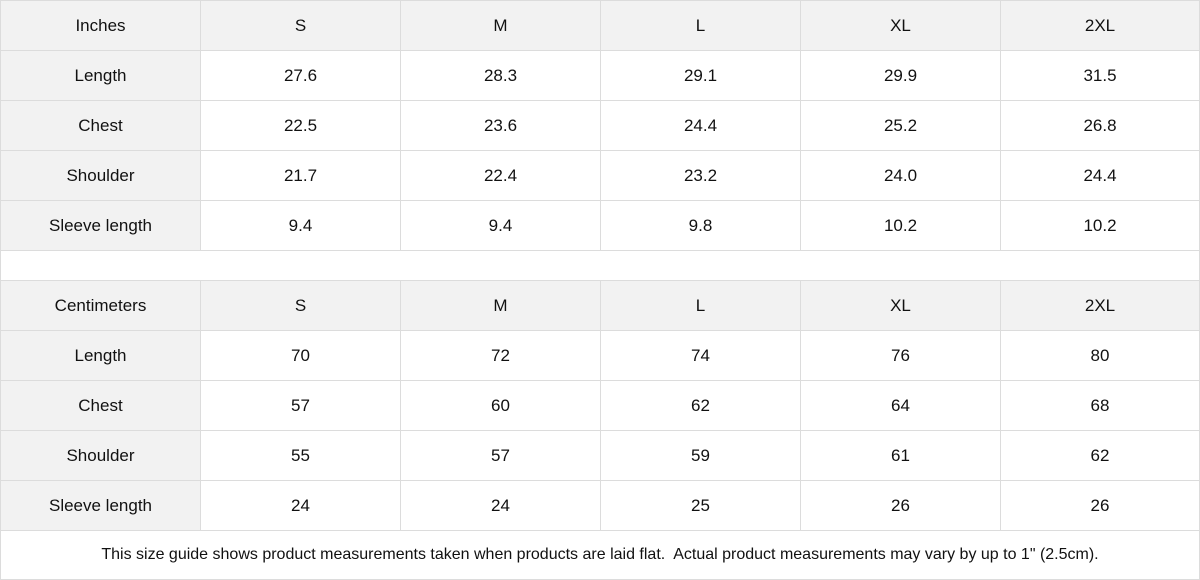 This screenshot has height=580, width=1200. What do you see at coordinates (900, 175) in the screenshot?
I see `measurement-value: 24.0` at bounding box center [900, 175].